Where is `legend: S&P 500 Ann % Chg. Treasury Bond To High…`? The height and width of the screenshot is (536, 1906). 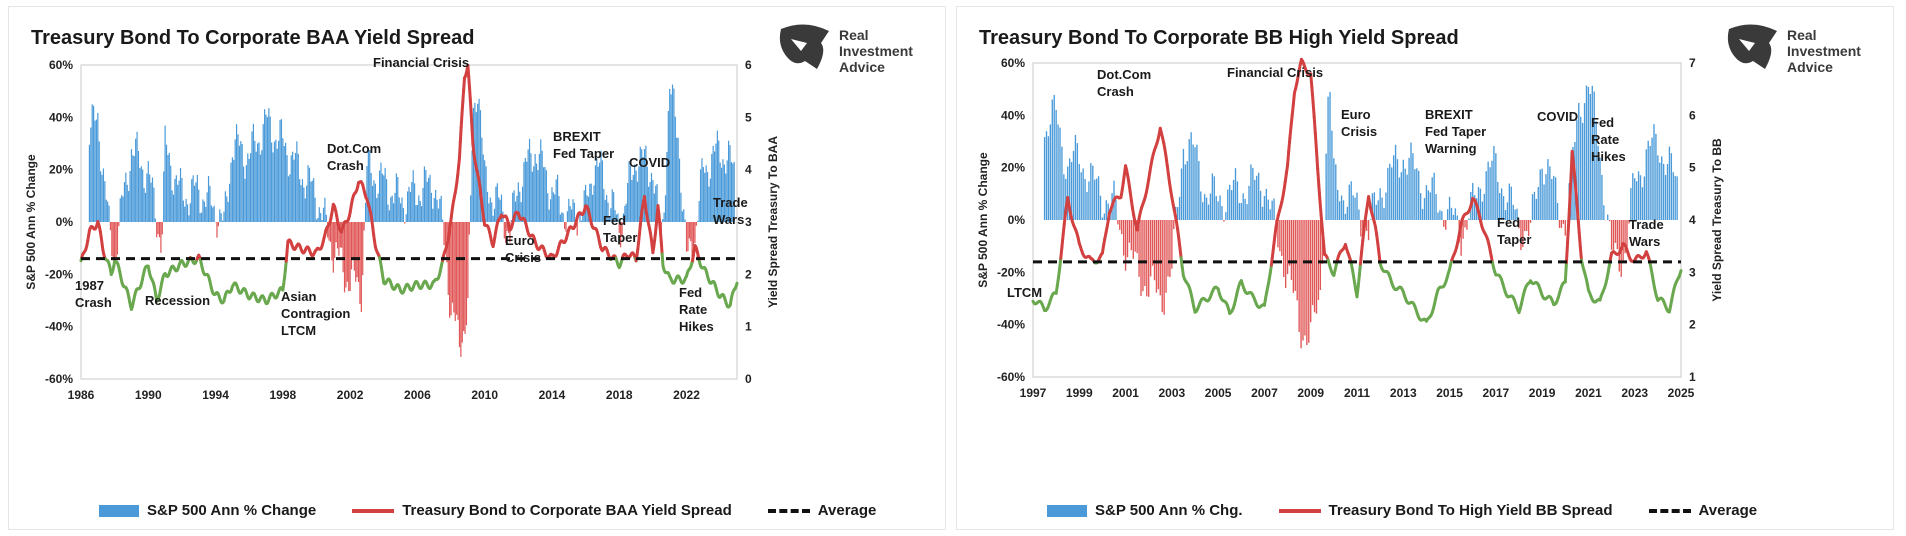 legend: S&P 500 Ann % Chg. Treasury Bond To High… is located at coordinates (1402, 510).